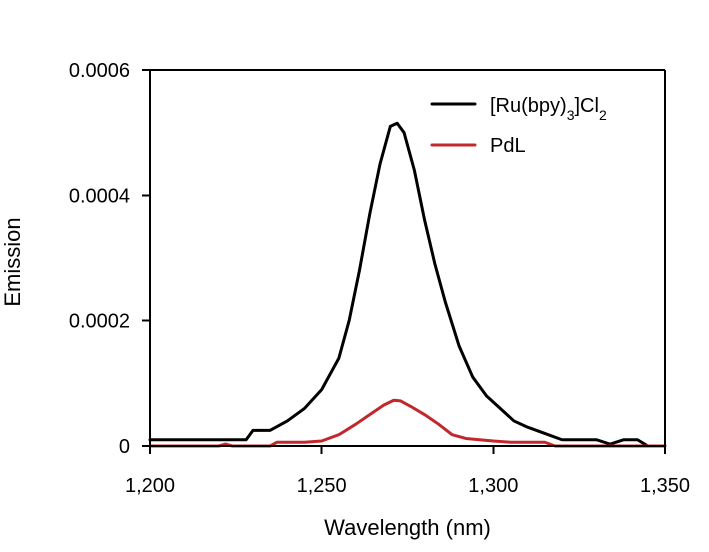  Describe the element at coordinates (493, 486) in the screenshot. I see `x-tick-label: 1,300` at that location.